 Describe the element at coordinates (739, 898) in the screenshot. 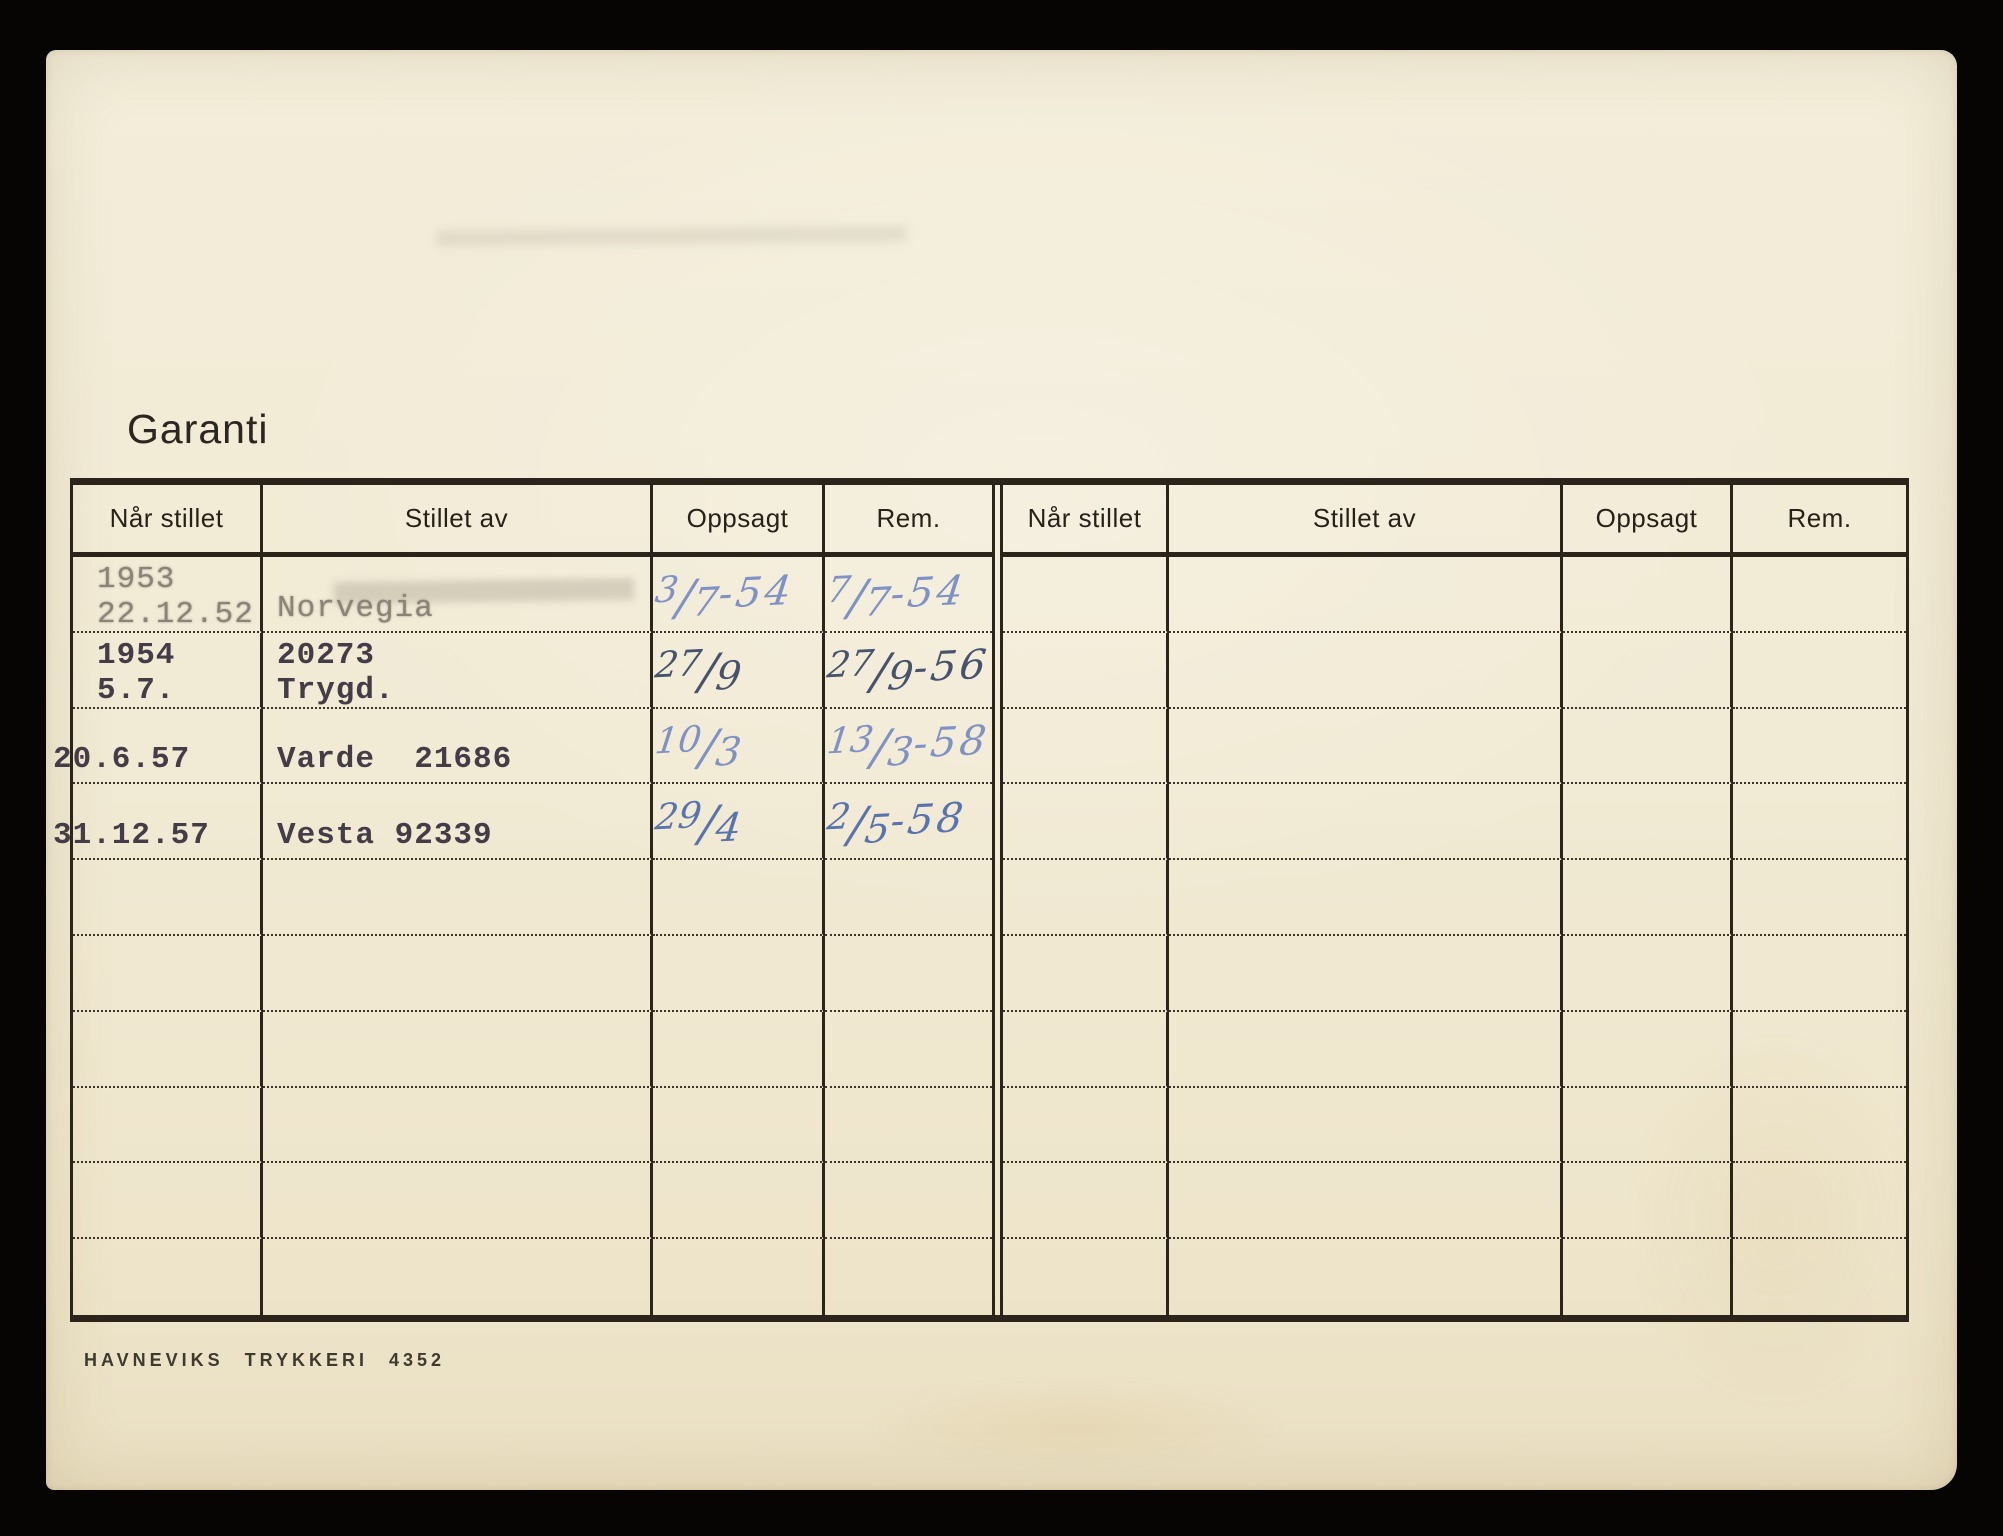

I see `cell-left-row4-oppsagt` at that location.